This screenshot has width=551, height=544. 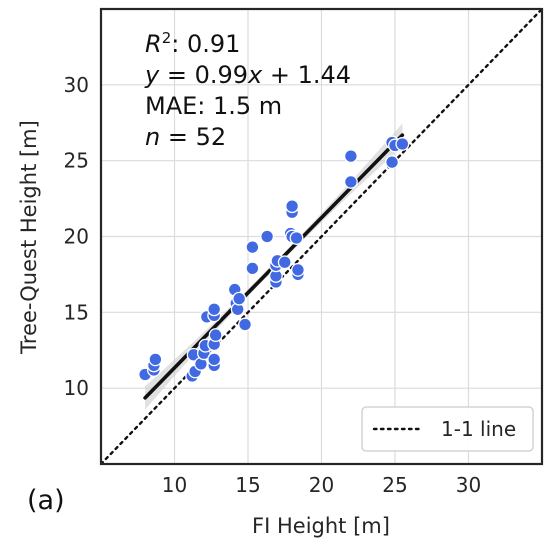 What do you see at coordinates (468, 485) in the screenshot?
I see `x-tick-4: 30` at bounding box center [468, 485].